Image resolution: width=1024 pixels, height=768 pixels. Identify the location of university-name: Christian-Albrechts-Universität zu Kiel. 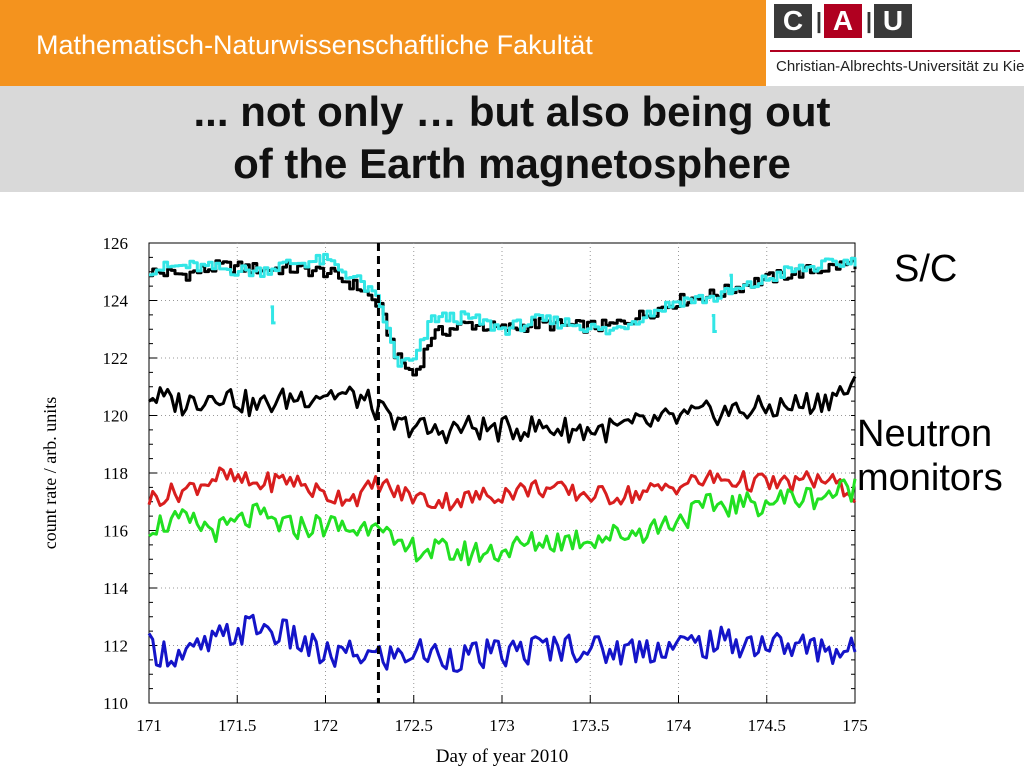
(900, 66).